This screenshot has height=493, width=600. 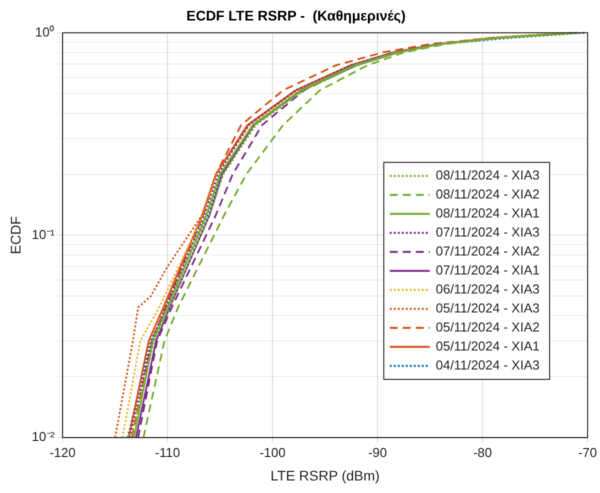 What do you see at coordinates (488, 308) in the screenshot?
I see `legend-label: 05/11/2024 - XIA3` at bounding box center [488, 308].